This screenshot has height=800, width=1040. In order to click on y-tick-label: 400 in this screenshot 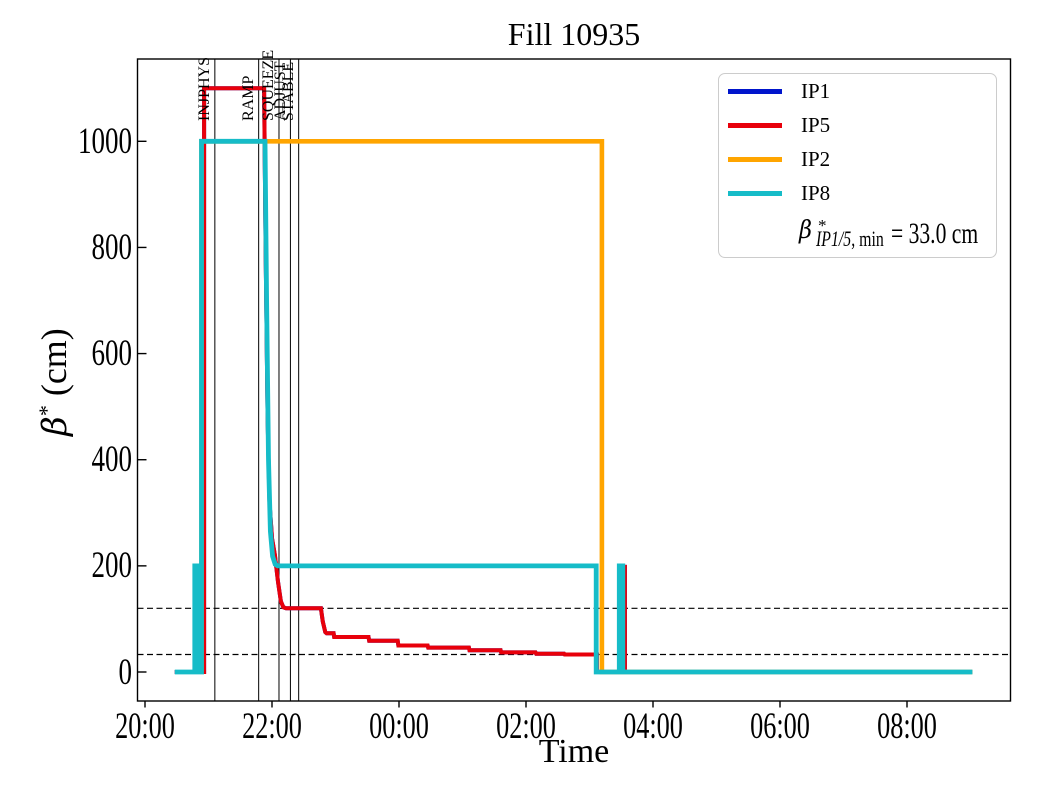, I will do `click(111, 460)`.